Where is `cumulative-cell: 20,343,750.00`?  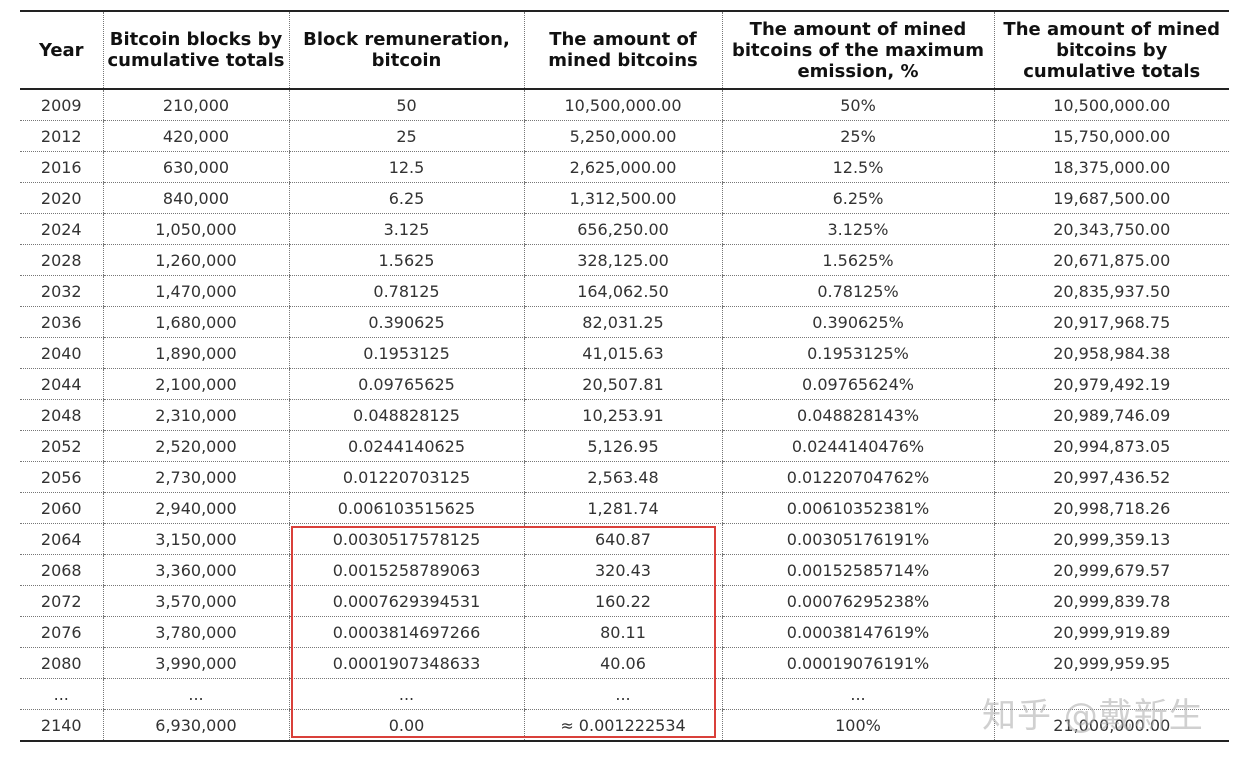 cumulative-cell: 20,343,750.00 is located at coordinates (1111, 229).